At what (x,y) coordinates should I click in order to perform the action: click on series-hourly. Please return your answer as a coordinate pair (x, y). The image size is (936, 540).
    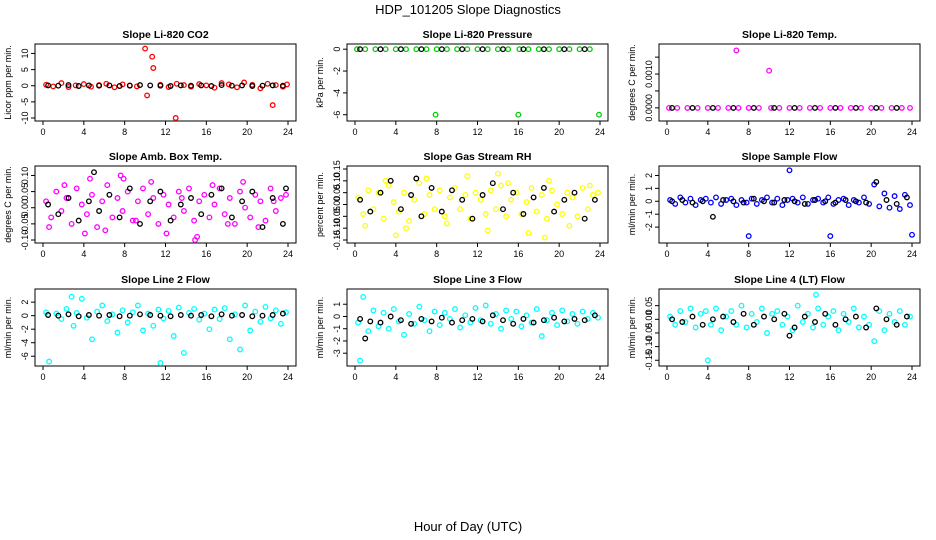
    Looking at the image, I should click on (472, 49).